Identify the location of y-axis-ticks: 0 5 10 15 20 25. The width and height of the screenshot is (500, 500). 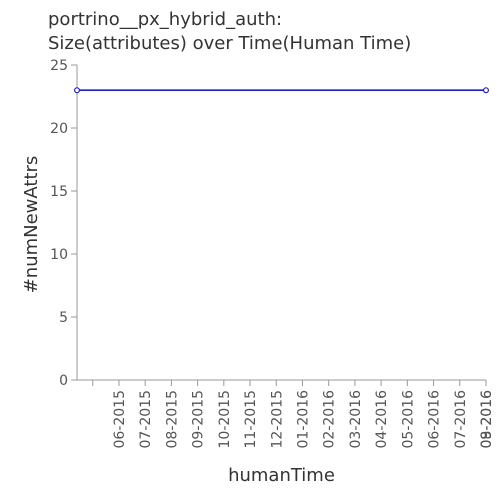
(63, 223).